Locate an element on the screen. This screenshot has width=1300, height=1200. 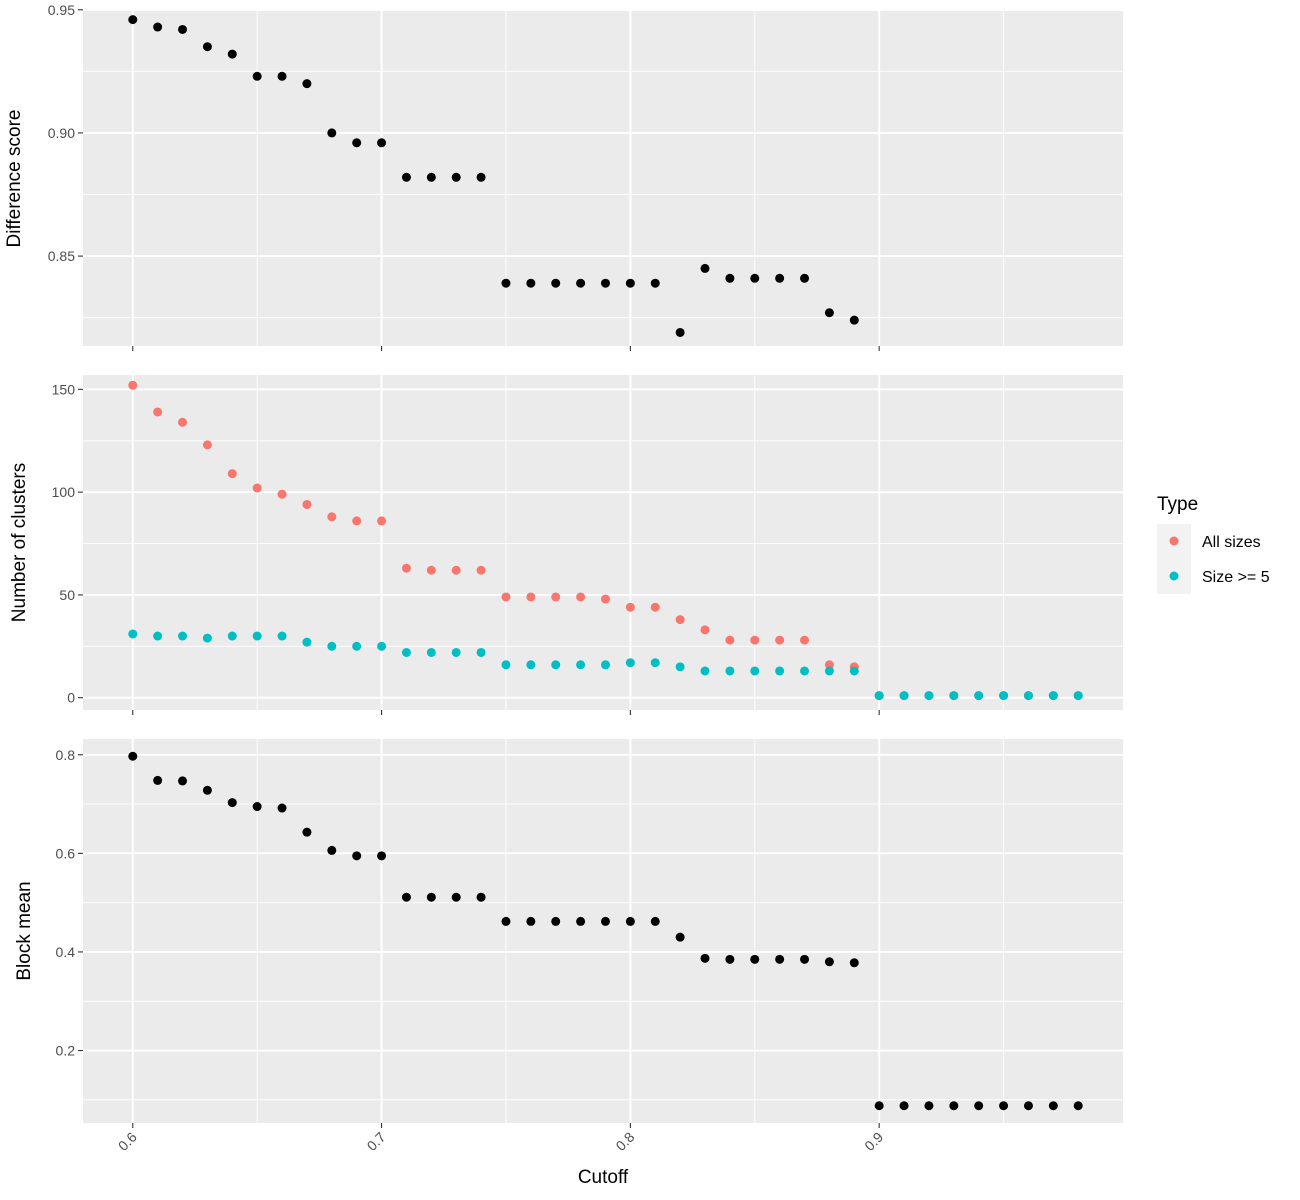
legend-background is located at coordinates (1174, 559).